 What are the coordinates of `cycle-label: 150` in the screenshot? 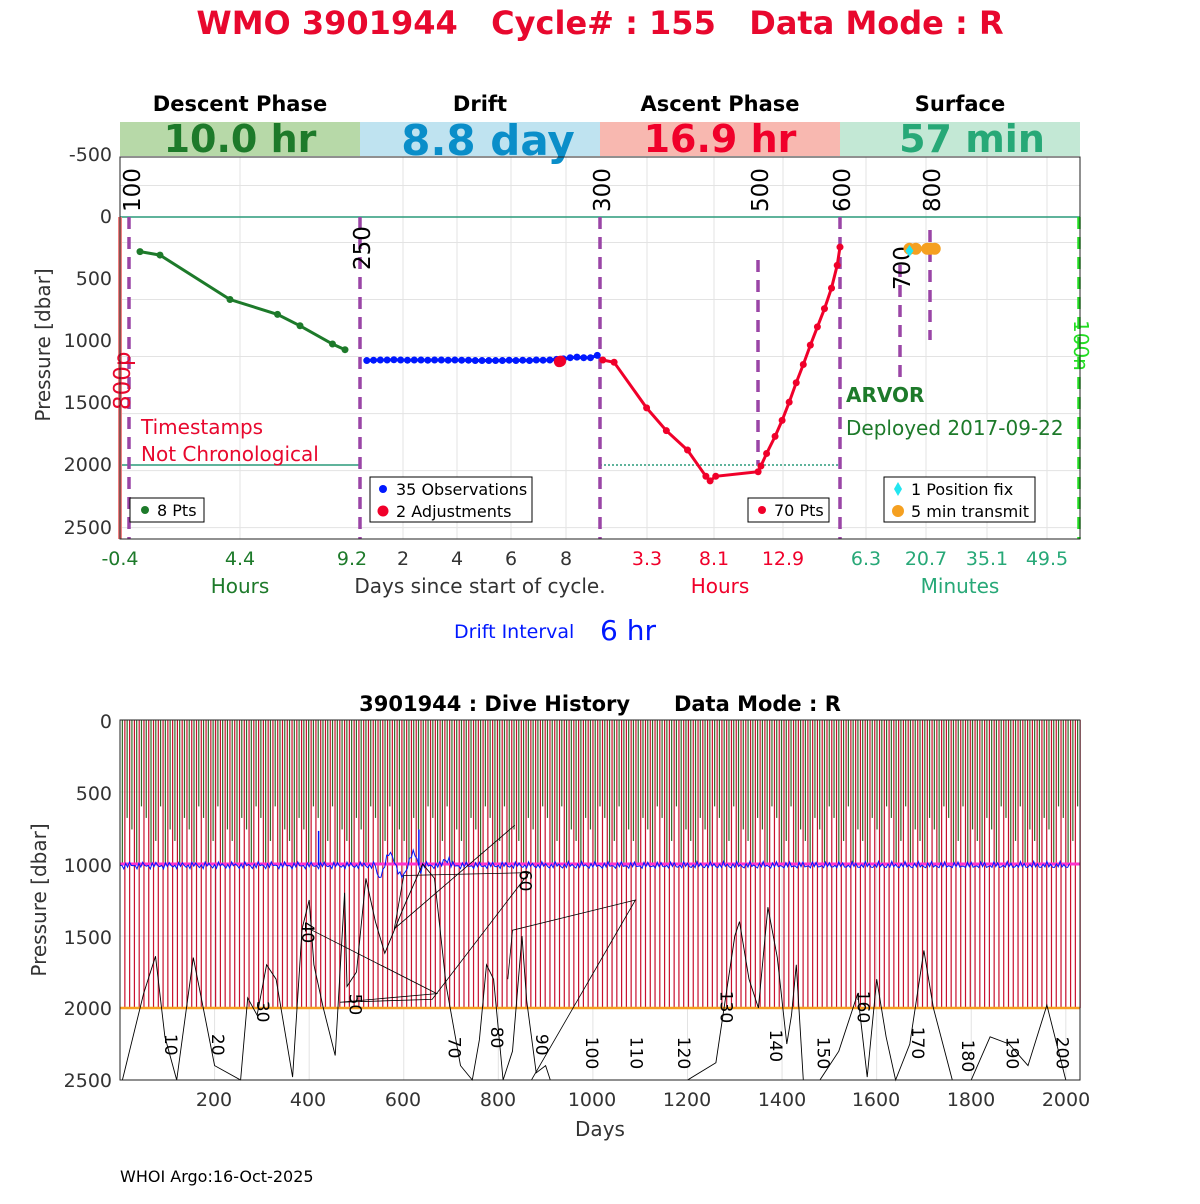 It's located at (823, 1053).